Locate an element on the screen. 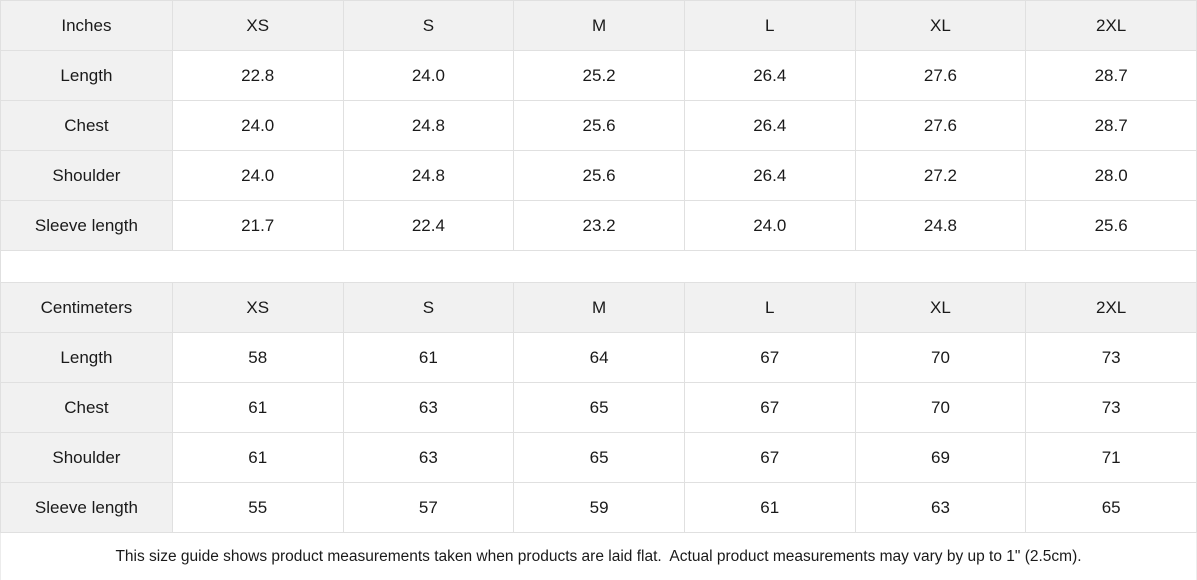 The width and height of the screenshot is (1197, 580). inches-size-header-s: S is located at coordinates (428, 25).